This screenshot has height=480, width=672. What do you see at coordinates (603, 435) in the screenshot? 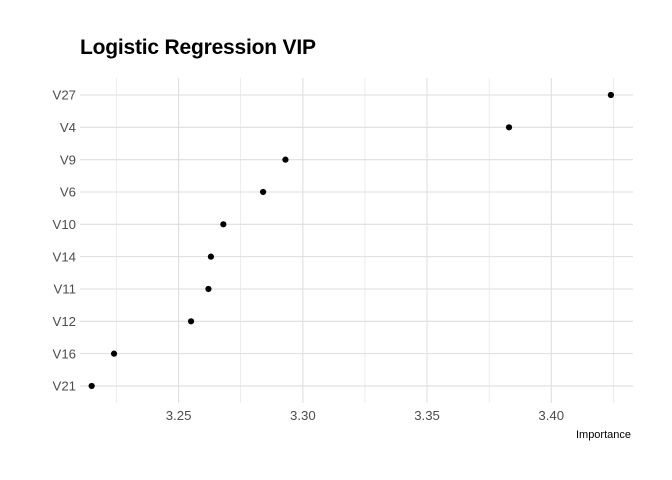
I see `x-axis-label: Importance` at bounding box center [603, 435].